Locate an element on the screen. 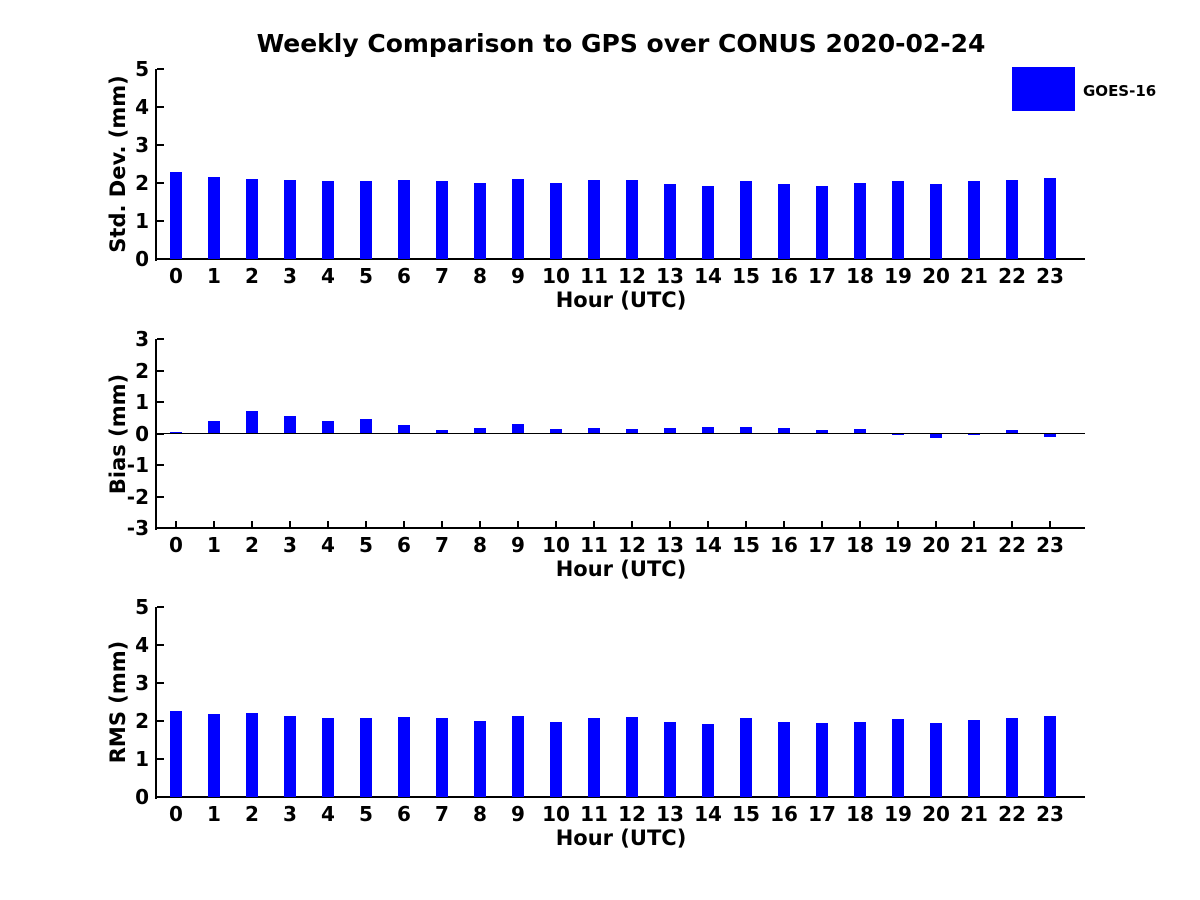 This screenshot has width=1200, height=900. rms-x-tick-label: 2 is located at coordinates (252, 814).